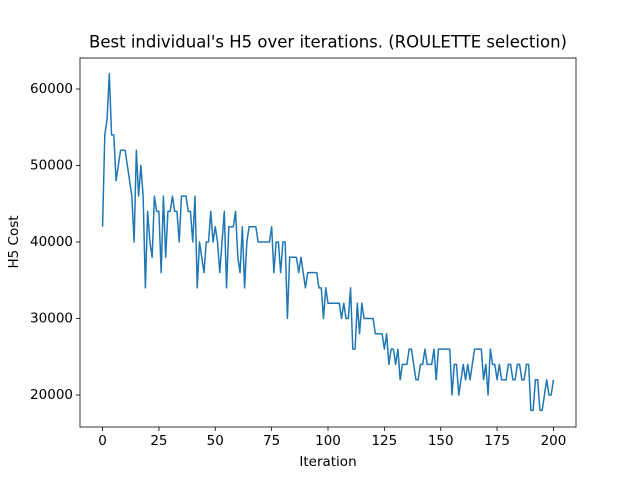 The image size is (640, 480). I want to click on x-tick-label: 200, so click(554, 441).